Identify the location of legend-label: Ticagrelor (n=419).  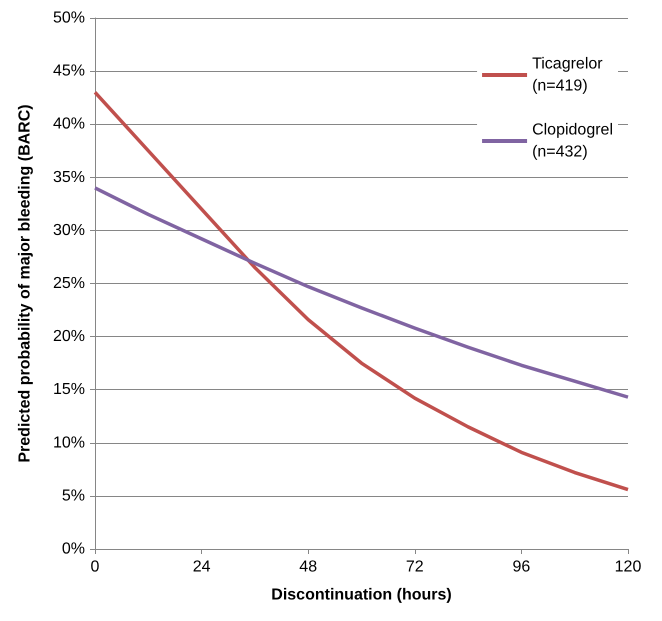
(568, 75).